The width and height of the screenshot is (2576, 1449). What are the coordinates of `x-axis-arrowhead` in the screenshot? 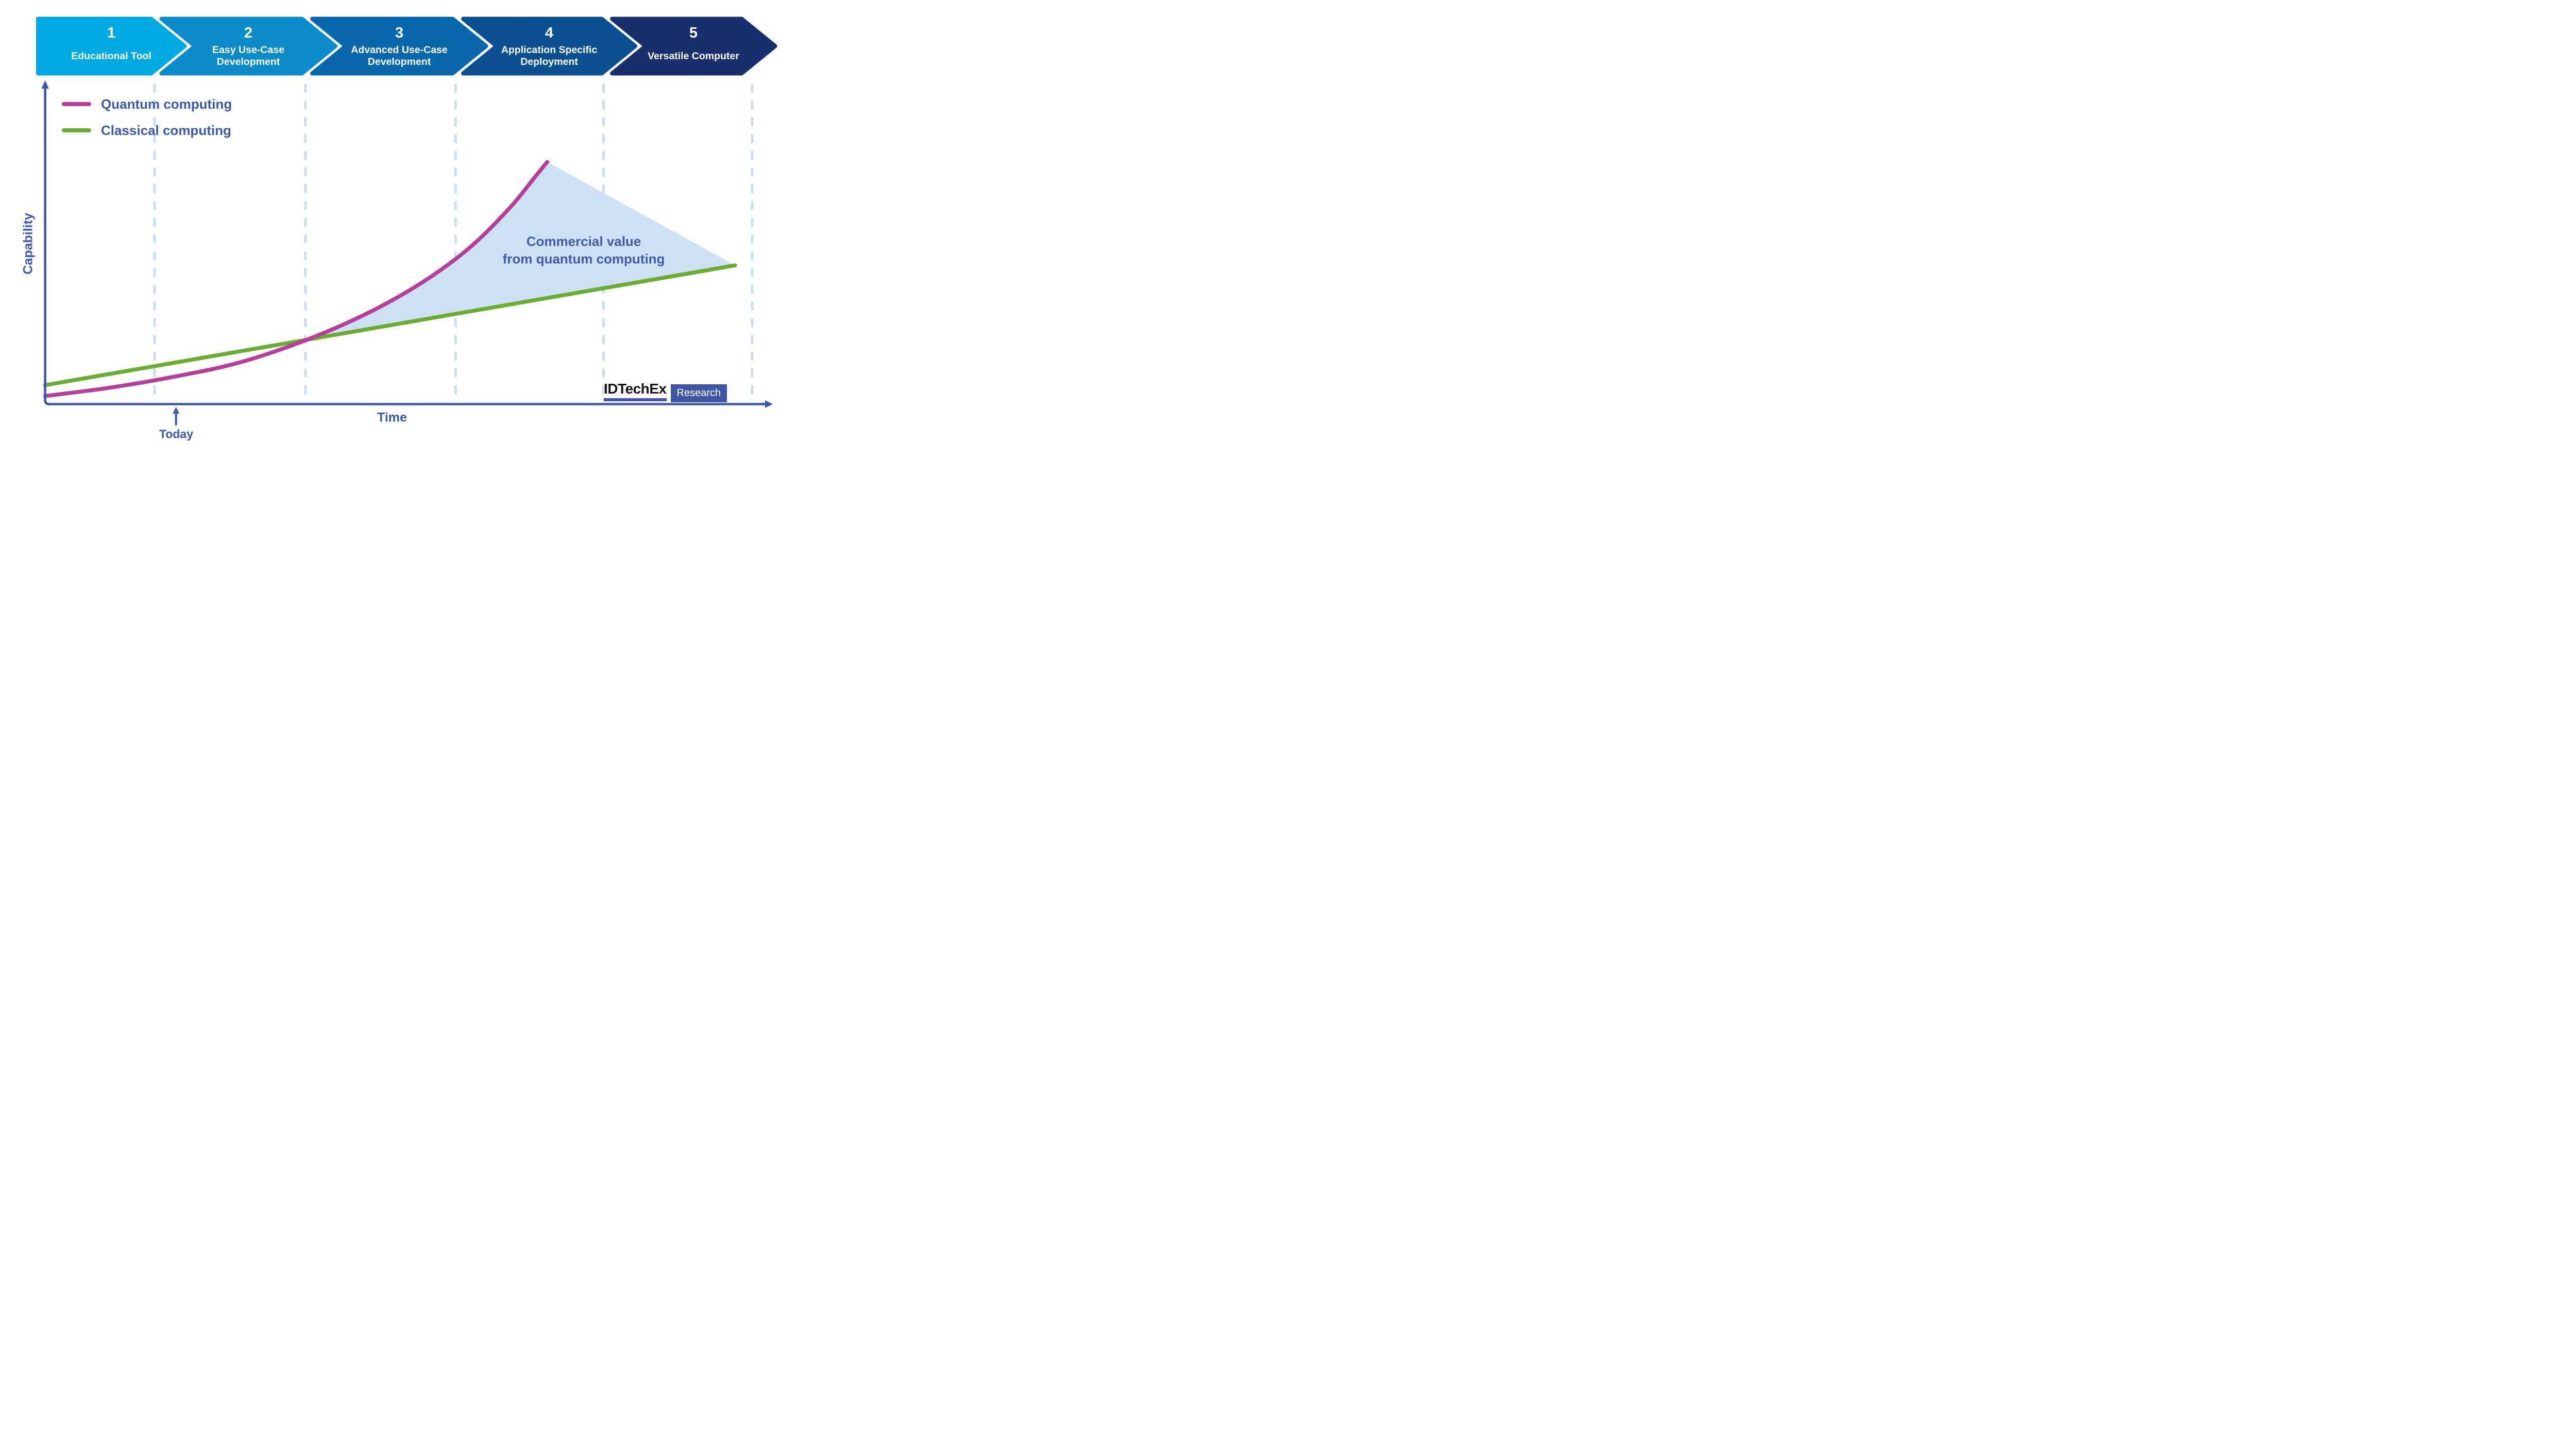 It's located at (769, 404).